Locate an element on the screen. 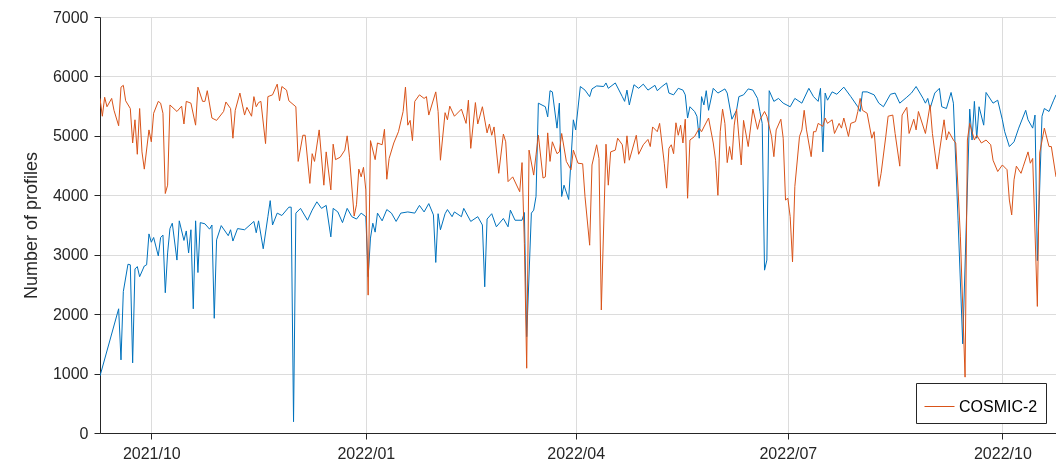 This screenshot has height=466, width=1056. x-tick-label: 2022/07 is located at coordinates (788, 453).